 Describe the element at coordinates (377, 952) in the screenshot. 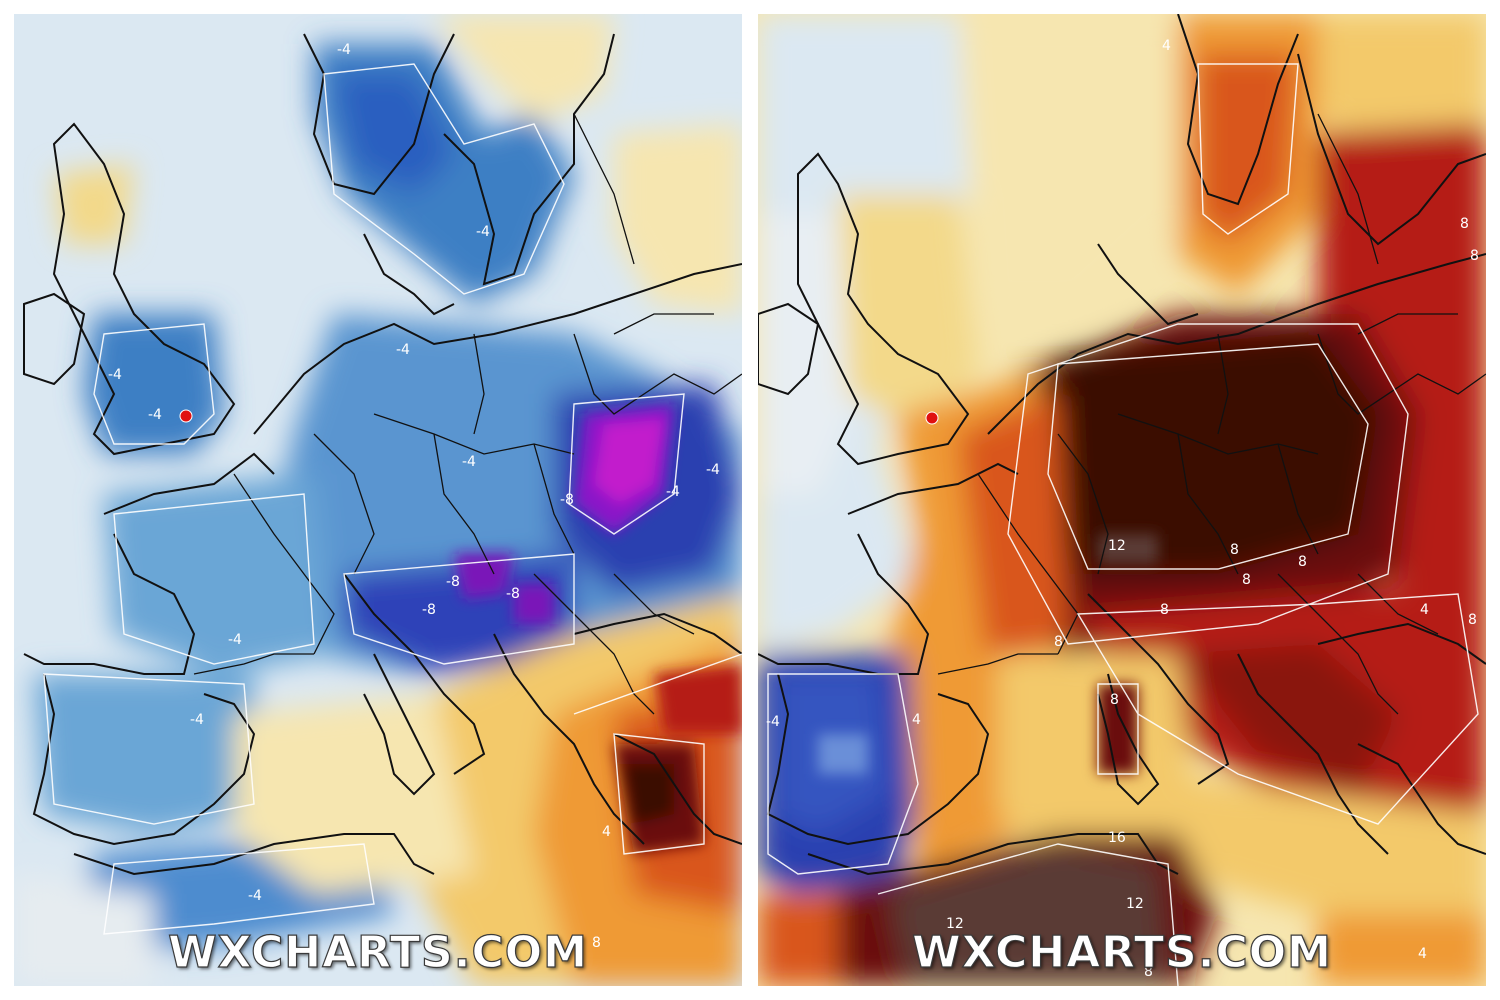

I see `watermark-left: WXCHARTS.COM` at that location.